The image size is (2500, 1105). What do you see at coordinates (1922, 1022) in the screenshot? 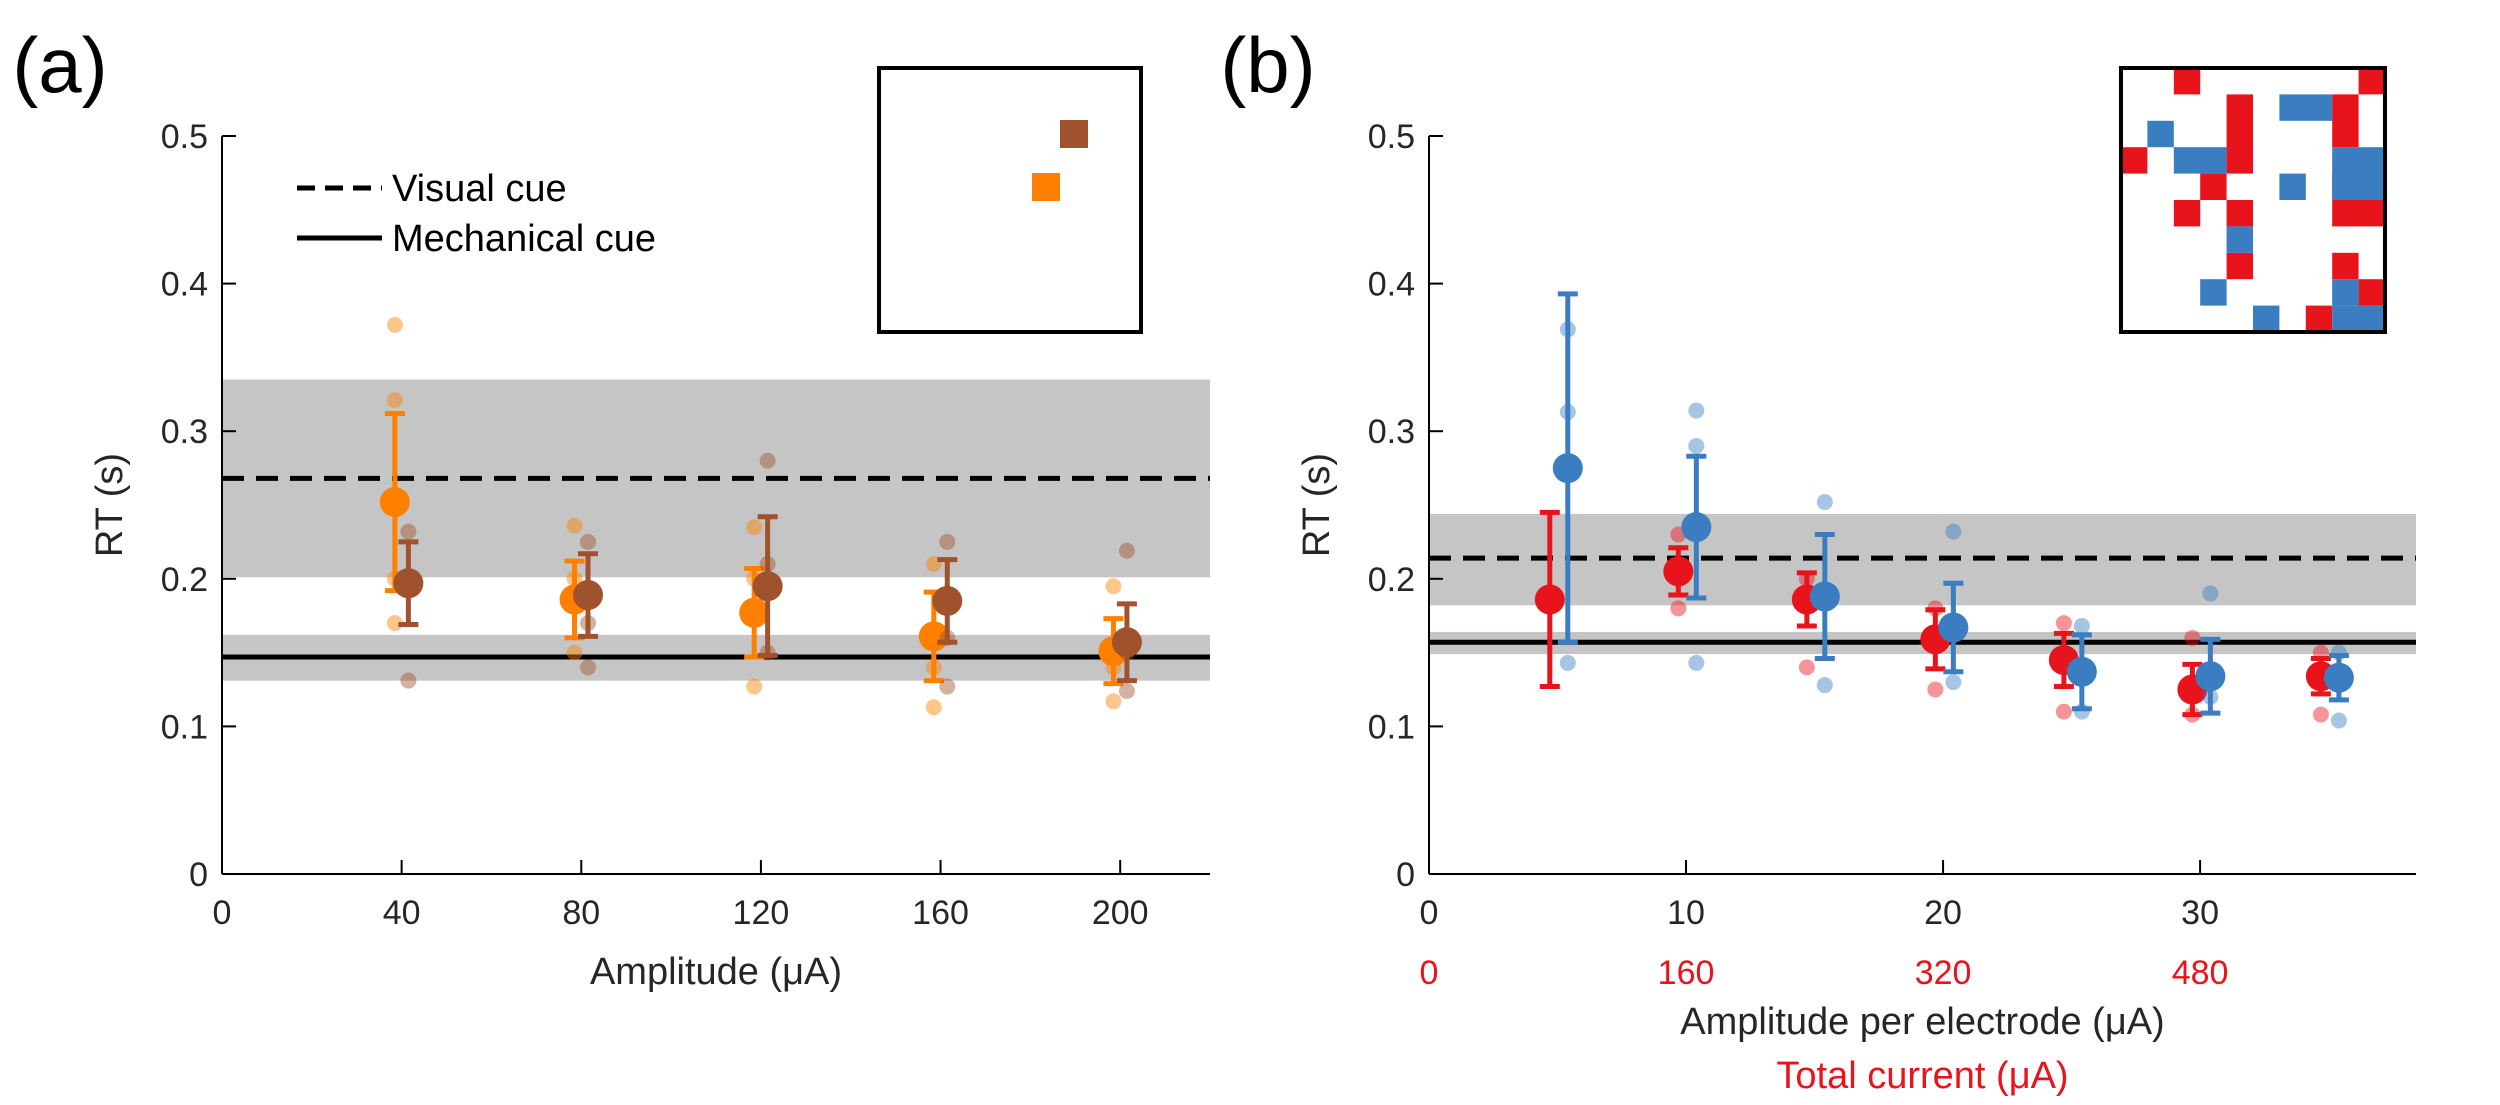
I see `x-axis-label: Amplitude per electrode (μA)` at bounding box center [1922, 1022].